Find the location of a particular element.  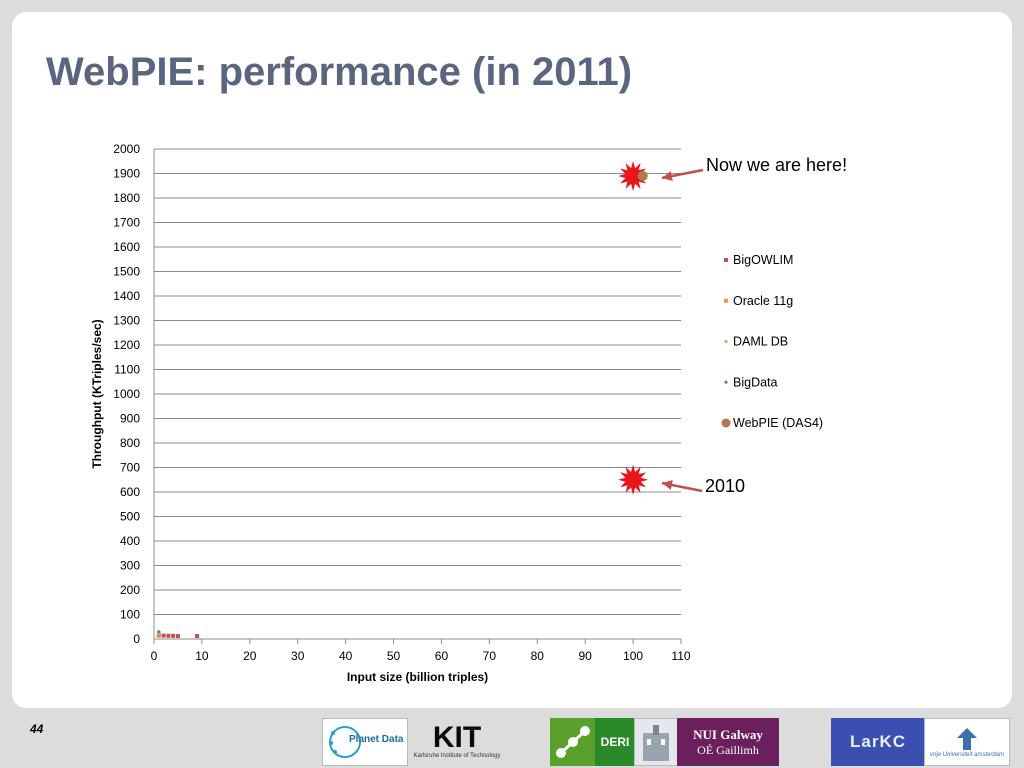

x-tick-label: 20 is located at coordinates (250, 656).